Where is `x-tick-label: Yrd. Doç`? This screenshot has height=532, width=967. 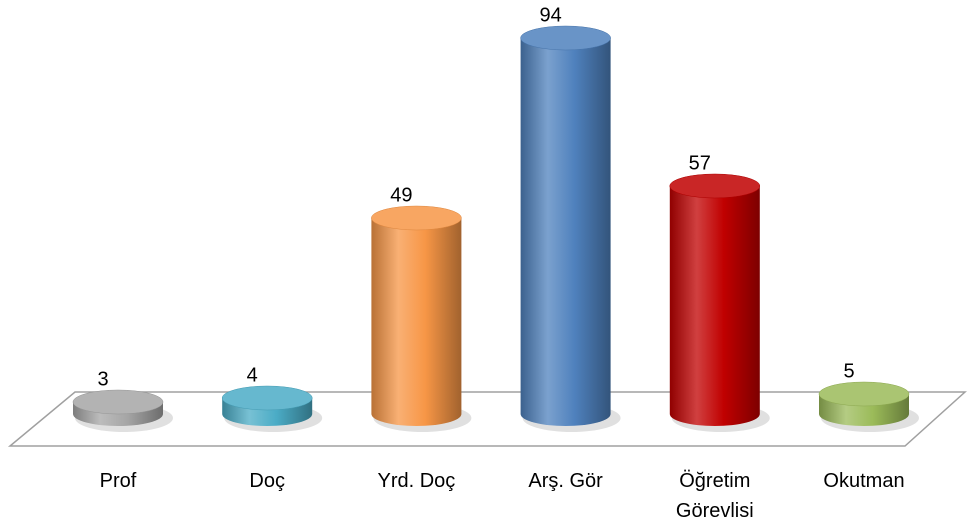
x-tick-label: Yrd. Doç is located at coordinates (416, 481).